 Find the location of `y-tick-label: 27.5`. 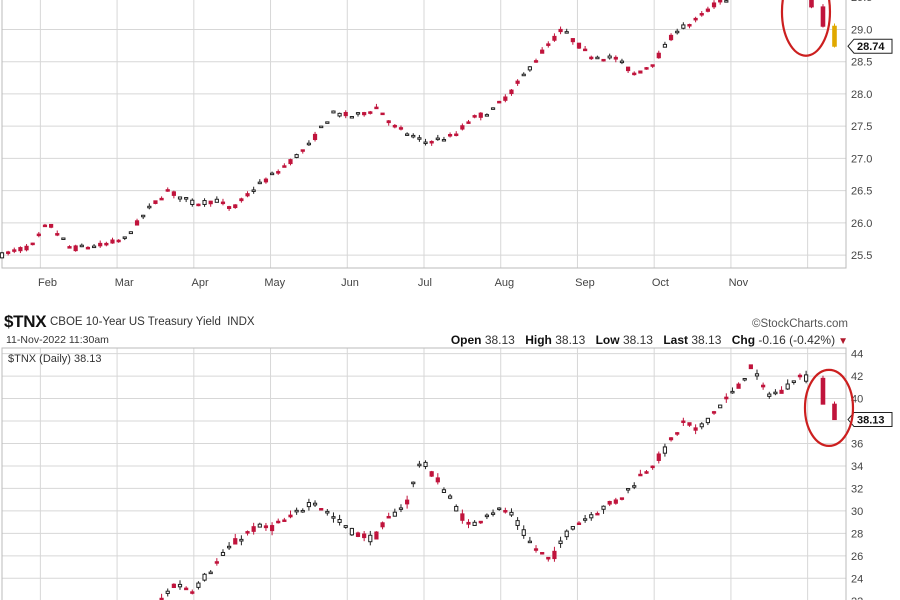

y-tick-label: 27.5 is located at coordinates (861, 127).